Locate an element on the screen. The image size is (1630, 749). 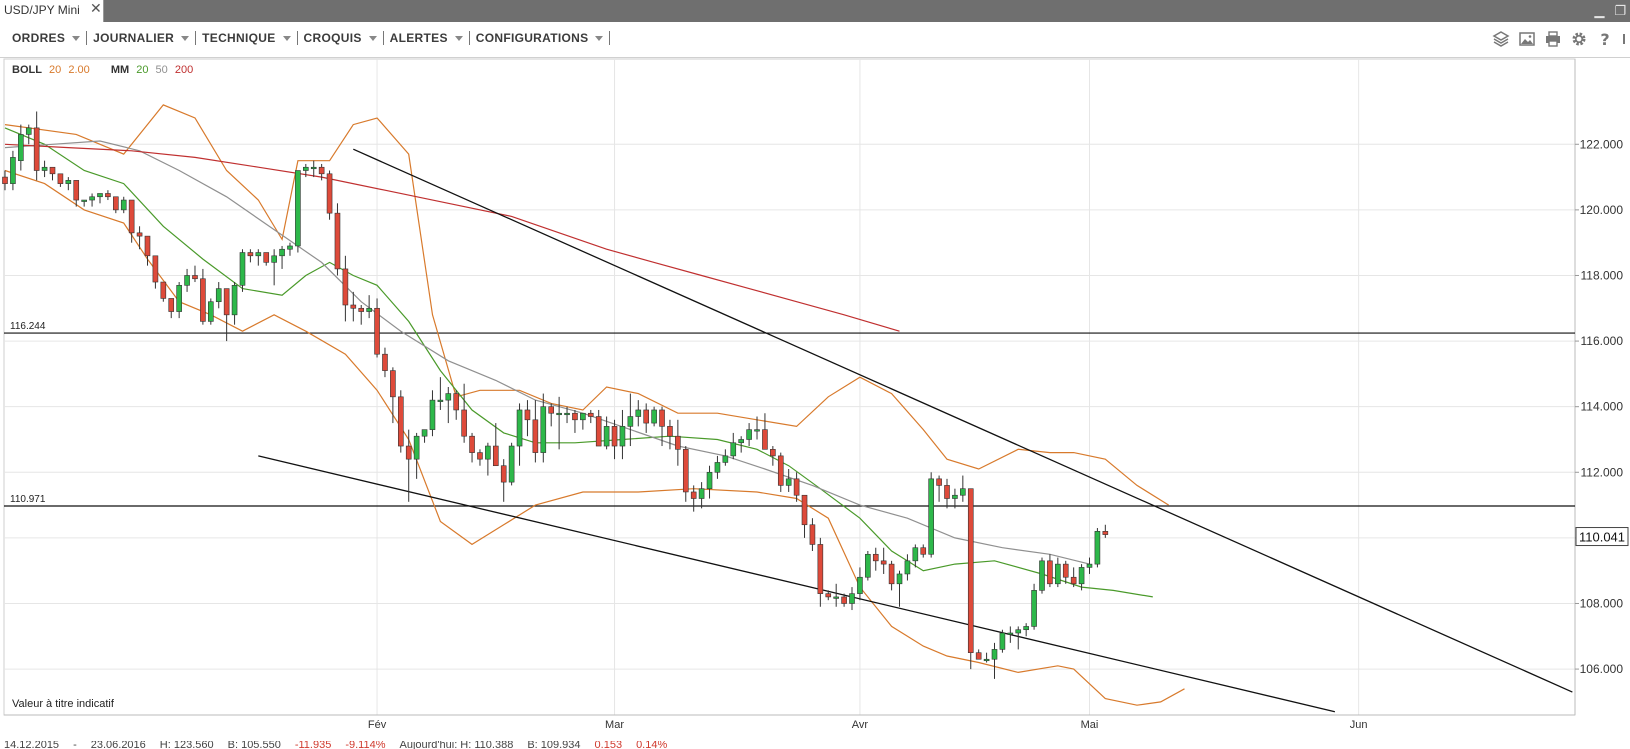
minimize-icon: ▁ is located at coordinates (1599, 11).